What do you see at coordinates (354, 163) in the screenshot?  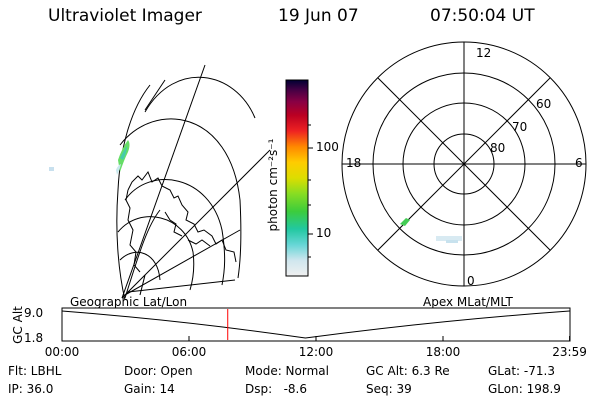 I see `mlt-label-dusk: 18` at bounding box center [354, 163].